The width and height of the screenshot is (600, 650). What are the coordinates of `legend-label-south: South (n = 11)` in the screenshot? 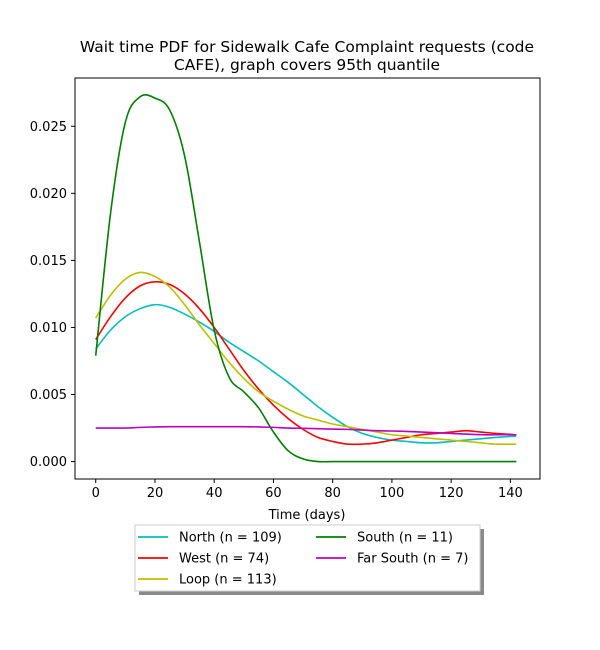 It's located at (405, 538).